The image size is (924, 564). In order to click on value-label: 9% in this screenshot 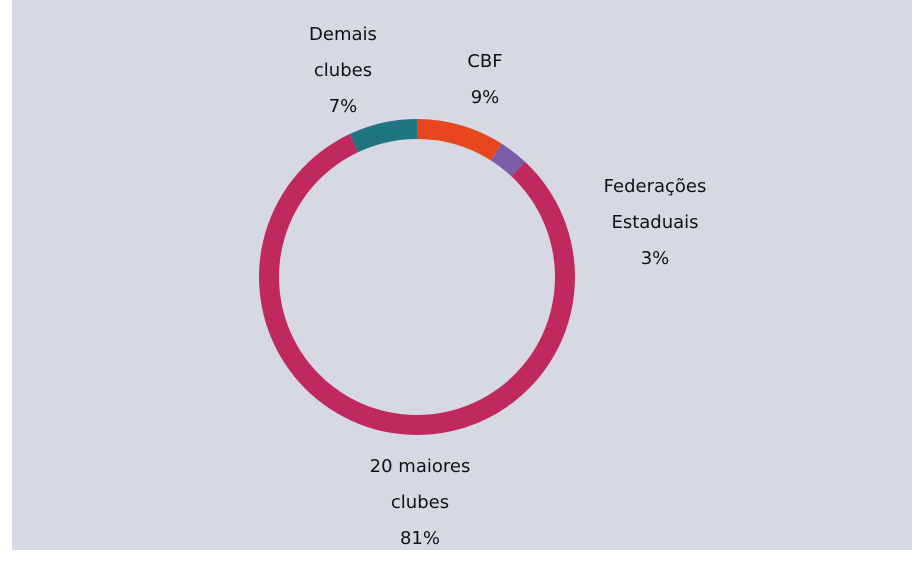, I will do `click(485, 97)`.